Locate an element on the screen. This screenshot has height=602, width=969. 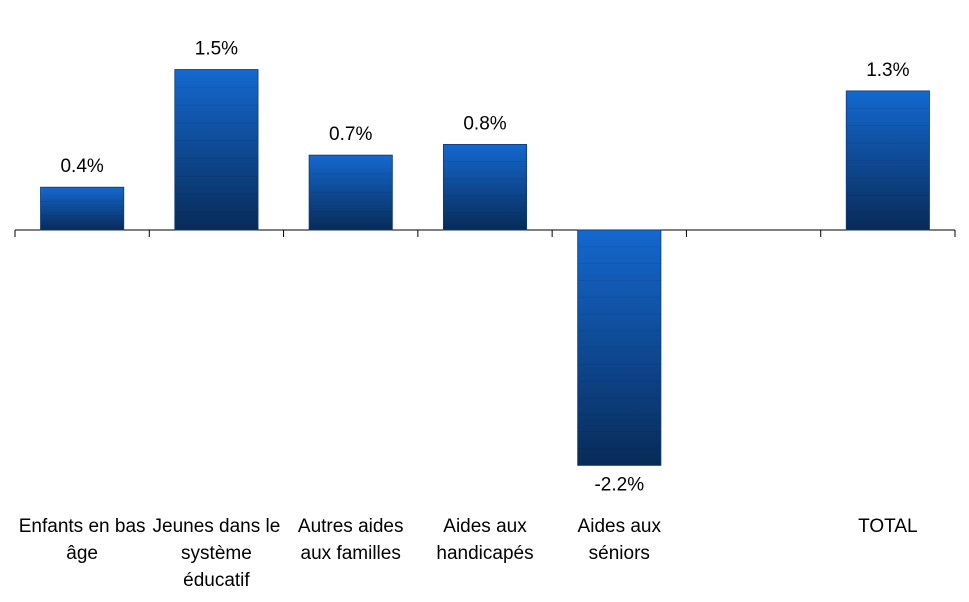
value-label: 0.8% is located at coordinates (484, 123).